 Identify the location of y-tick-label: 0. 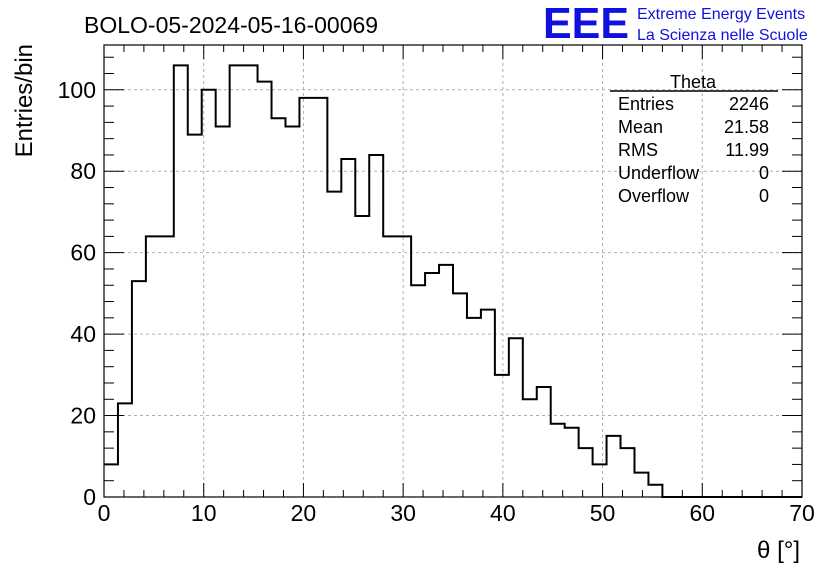
(89, 497).